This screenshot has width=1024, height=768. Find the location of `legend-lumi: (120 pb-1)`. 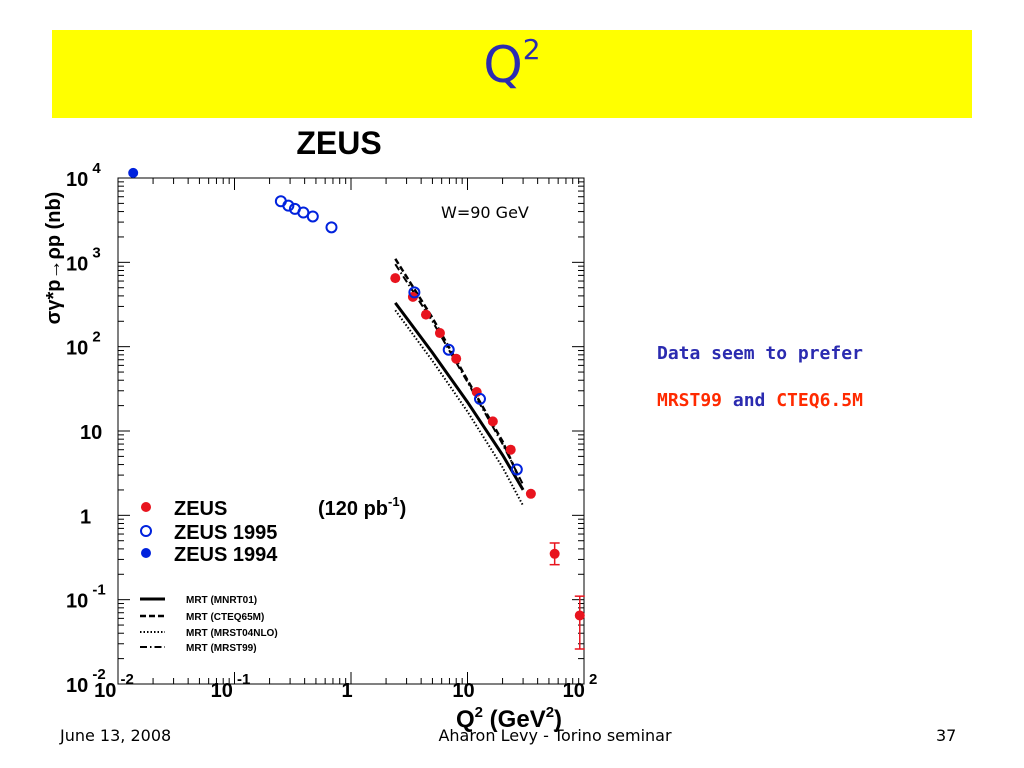

legend-lumi: (120 pb-1) is located at coordinates (362, 507).